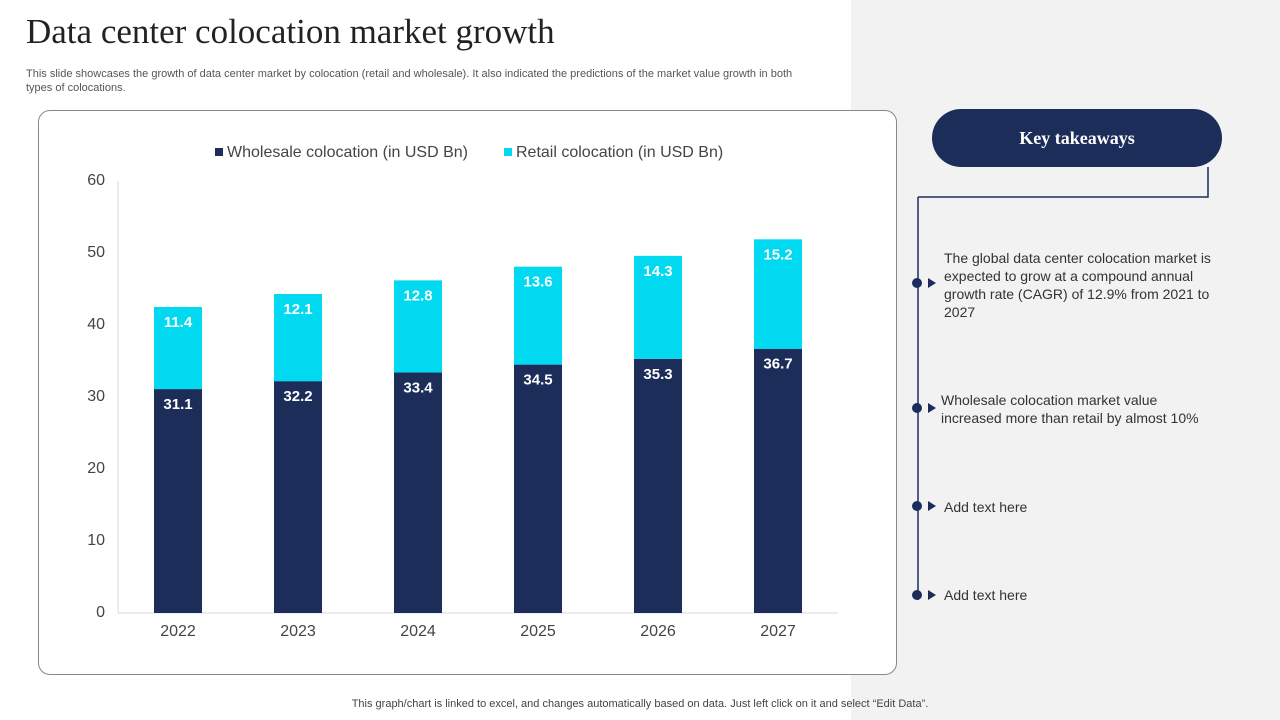  I want to click on y-tick-label: 20, so click(96, 468).